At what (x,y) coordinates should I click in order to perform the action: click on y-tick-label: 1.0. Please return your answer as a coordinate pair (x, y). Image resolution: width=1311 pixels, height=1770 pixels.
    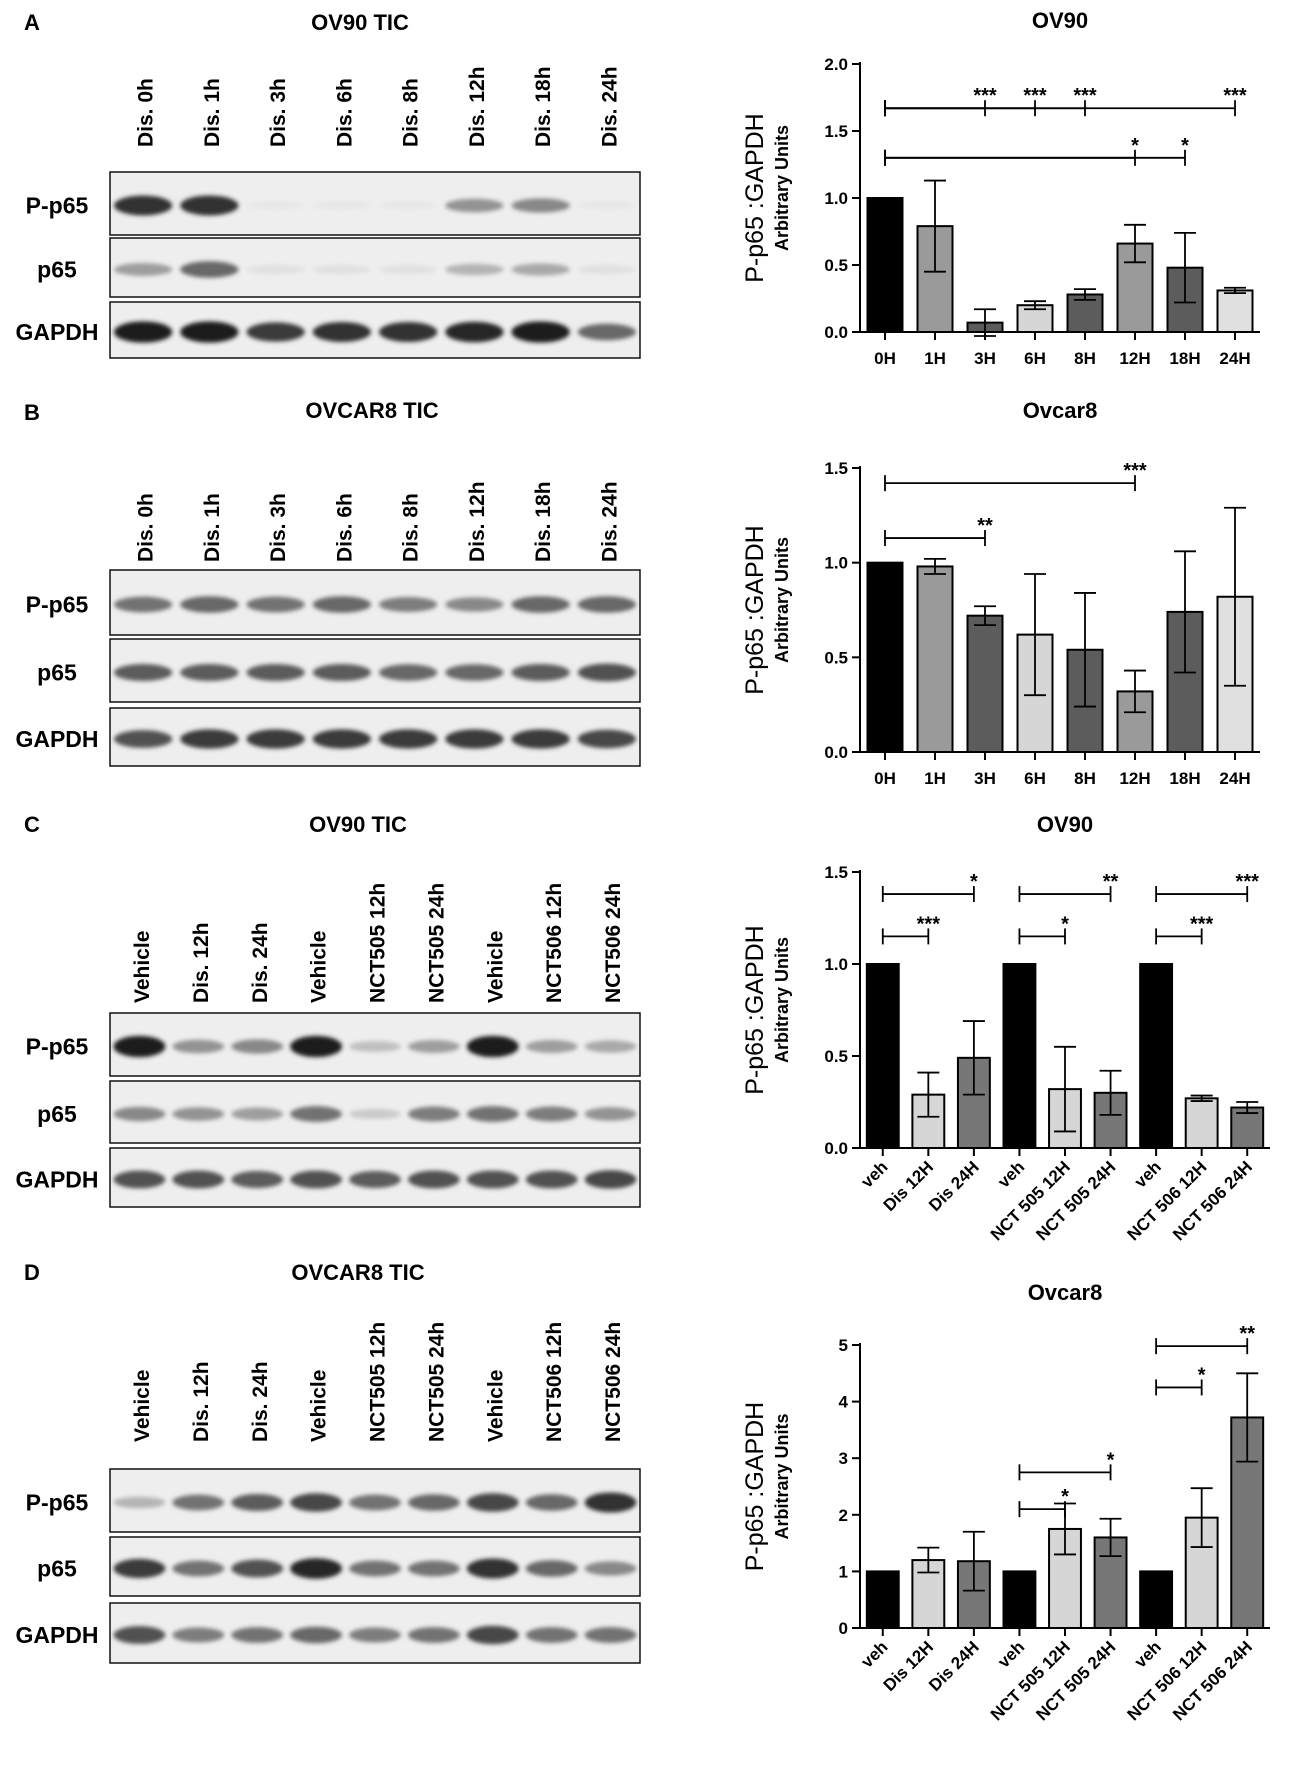
    Looking at the image, I should click on (836, 198).